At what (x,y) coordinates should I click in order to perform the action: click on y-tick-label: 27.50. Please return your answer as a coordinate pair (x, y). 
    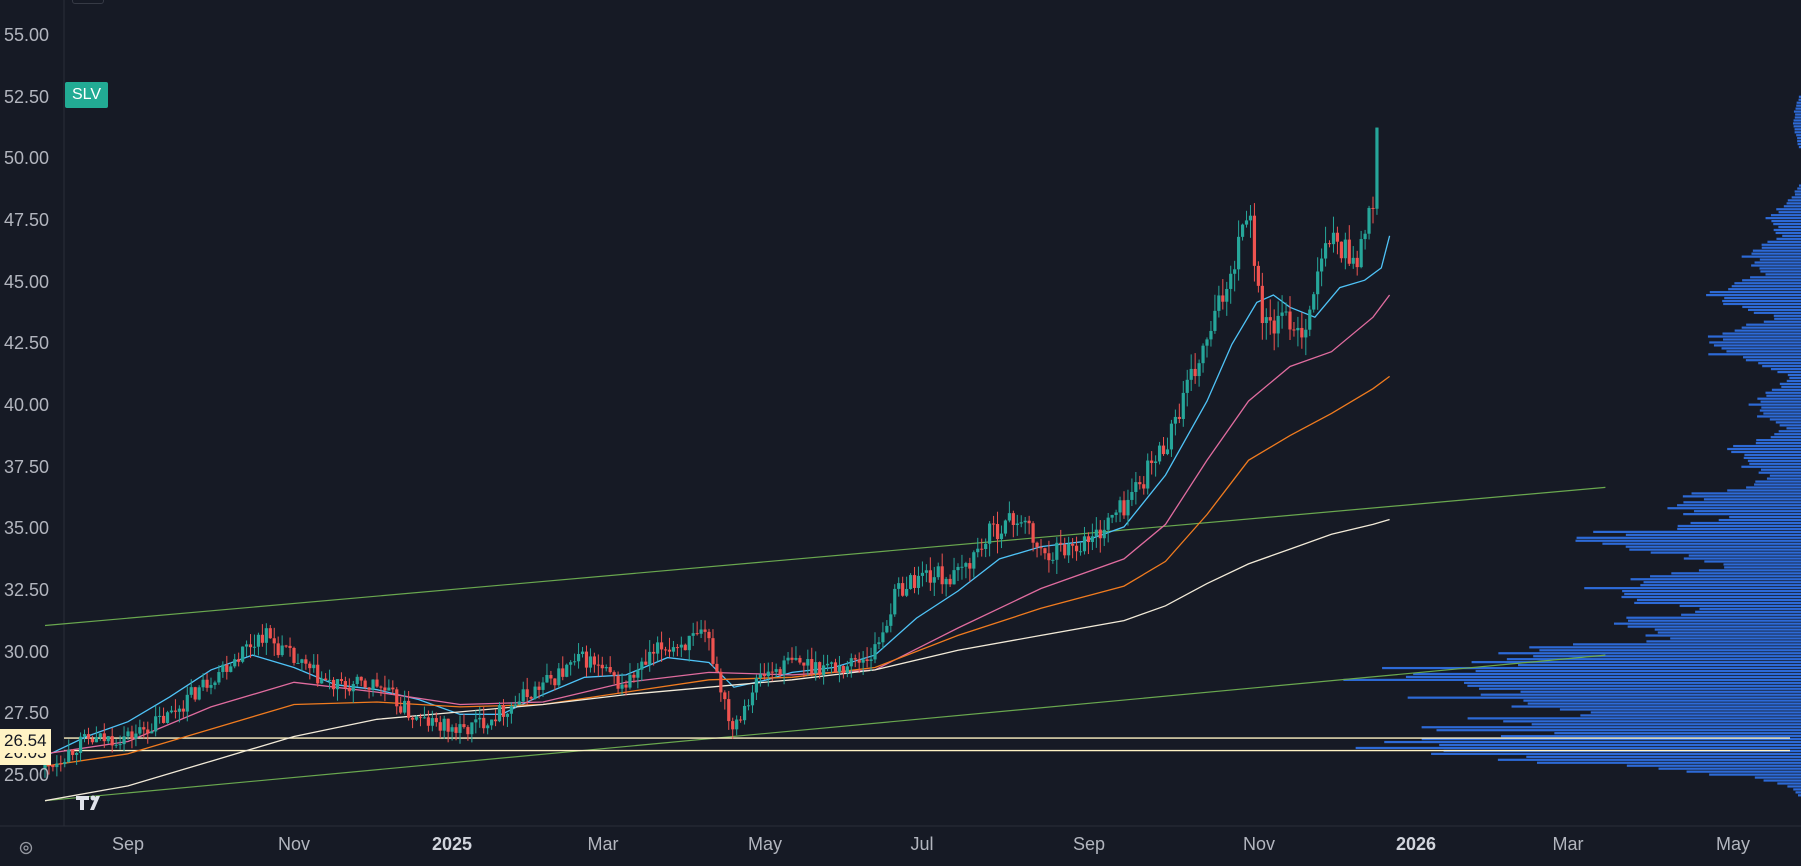
    Looking at the image, I should click on (27, 713).